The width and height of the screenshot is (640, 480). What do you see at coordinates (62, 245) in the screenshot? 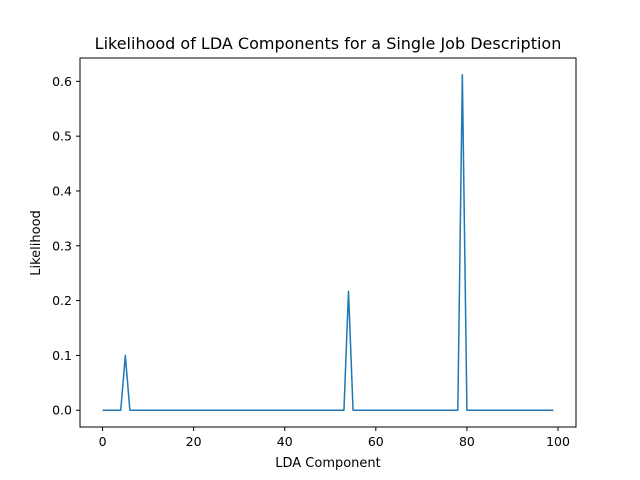
I see `y-tick-label: 0.3` at bounding box center [62, 245].